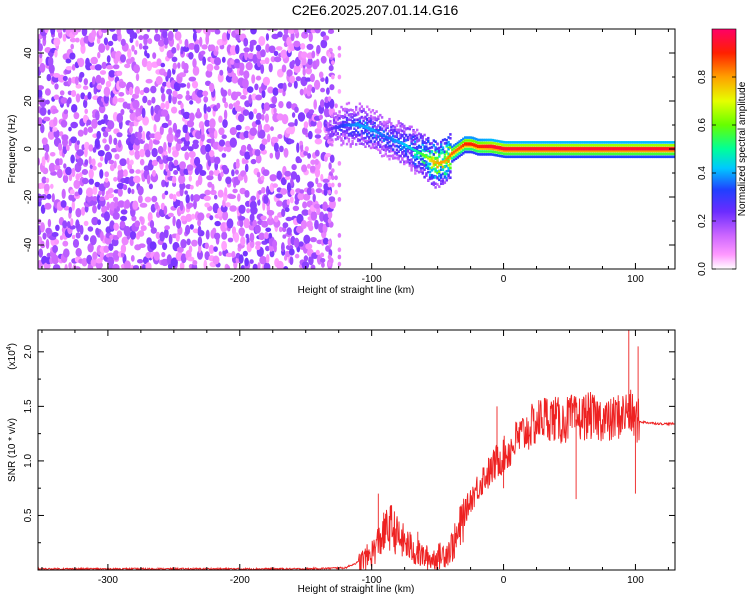  What do you see at coordinates (702, 269) in the screenshot?
I see `colorbar-tick-label: 0.0` at bounding box center [702, 269].